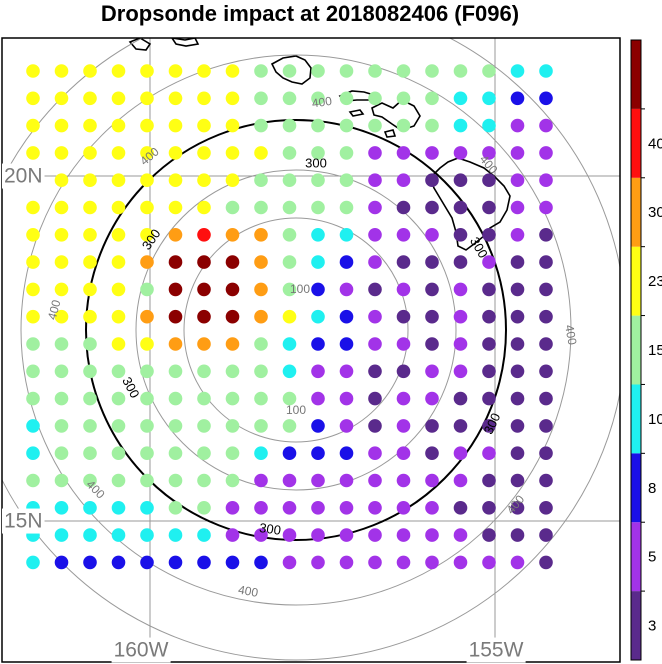 The width and height of the screenshot is (662, 664). Describe the element at coordinates (652, 488) in the screenshot. I see `colorbar-tick-label: 8` at that location.